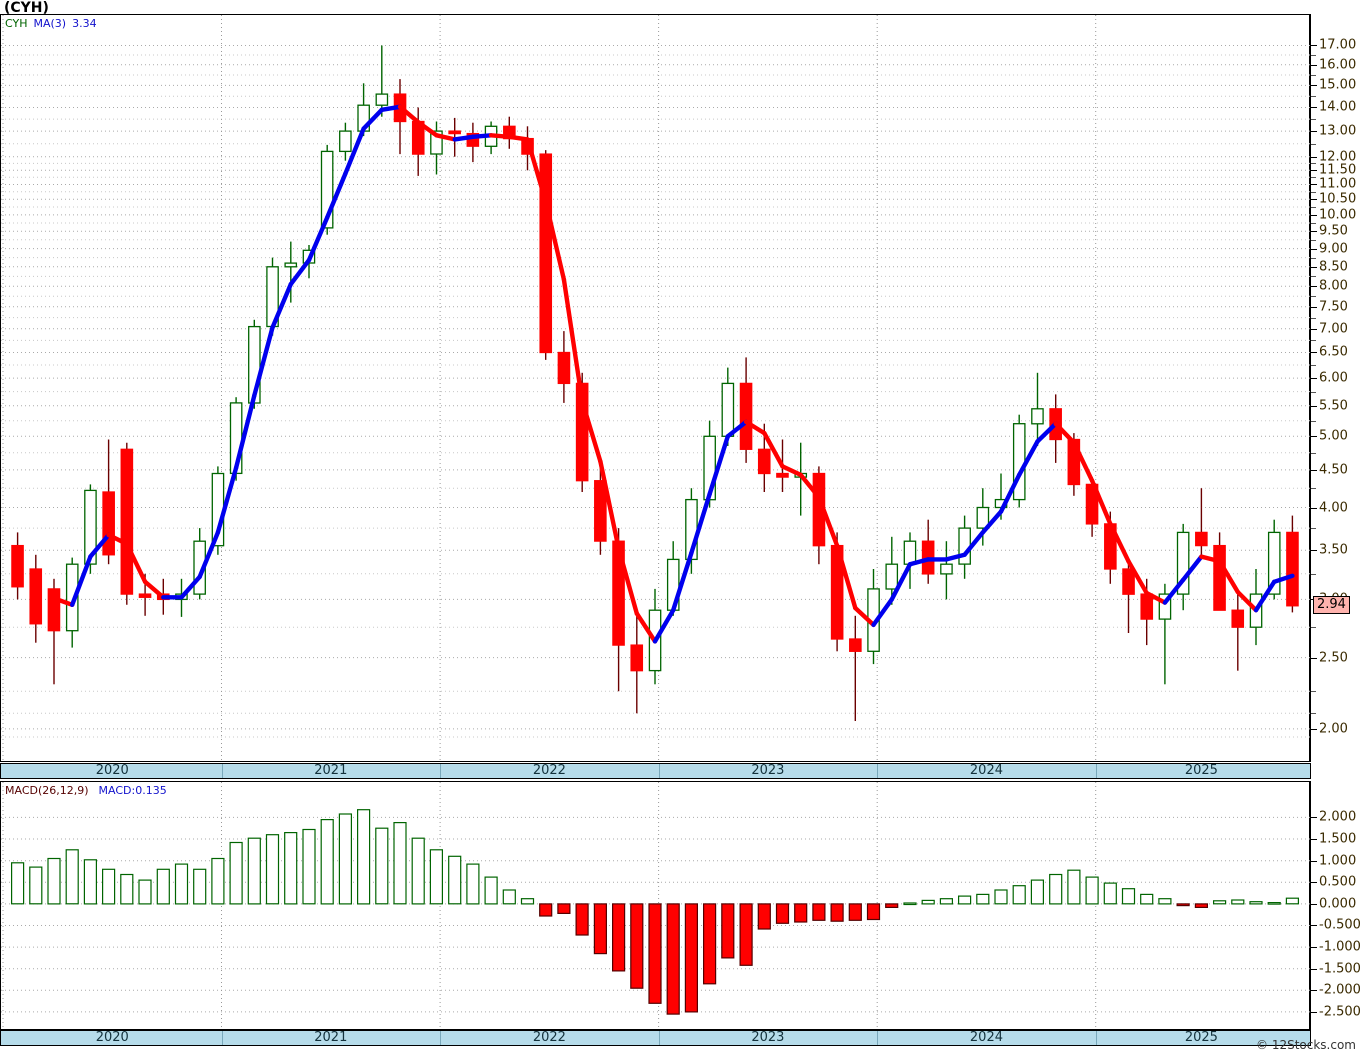 The width and height of the screenshot is (1360, 1056). I want to click on macd-axis-label: -0.500, so click(1339, 925).